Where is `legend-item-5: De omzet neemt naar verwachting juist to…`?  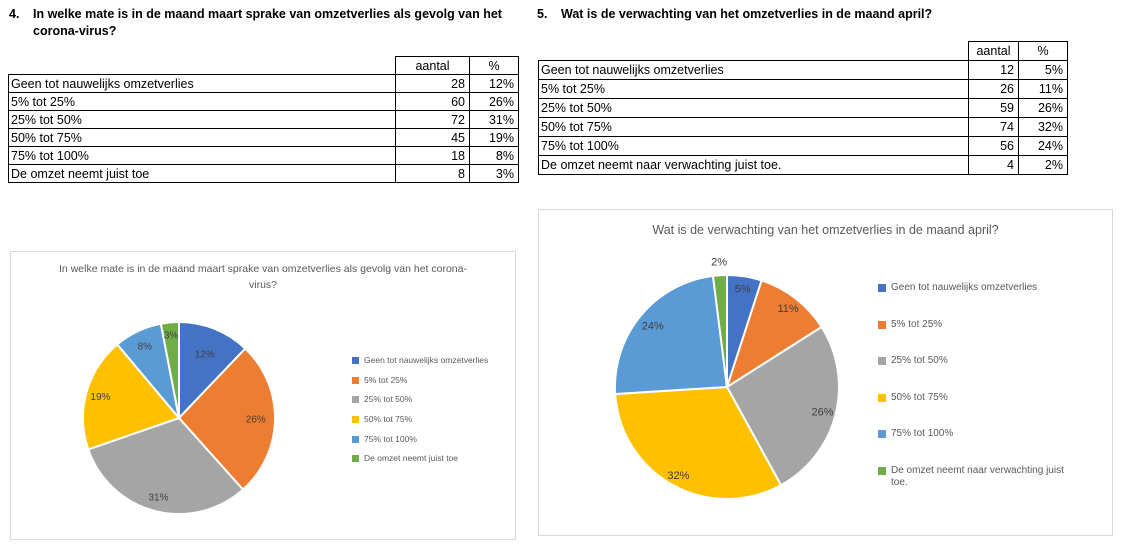
legend-item-5: De omzet neemt naar verwachting juist to… is located at coordinates (977, 477).